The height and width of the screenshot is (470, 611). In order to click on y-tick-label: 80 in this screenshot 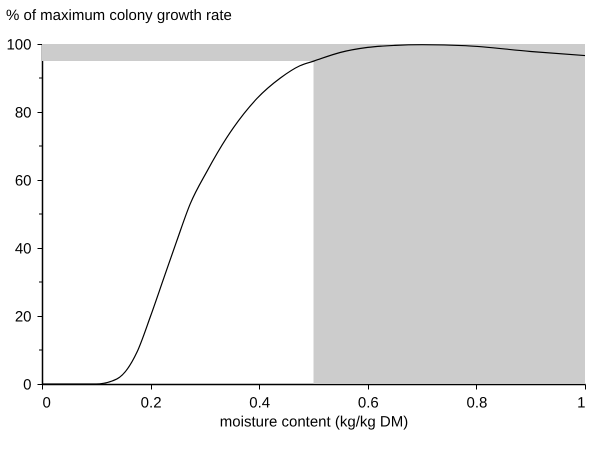, I will do `click(23, 113)`.